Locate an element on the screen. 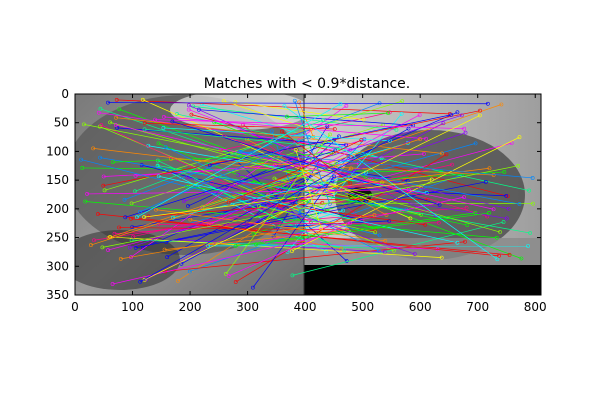 Image resolution: width=600 pixels, height=400 pixels. x-tick-label: 100 is located at coordinates (132, 307).